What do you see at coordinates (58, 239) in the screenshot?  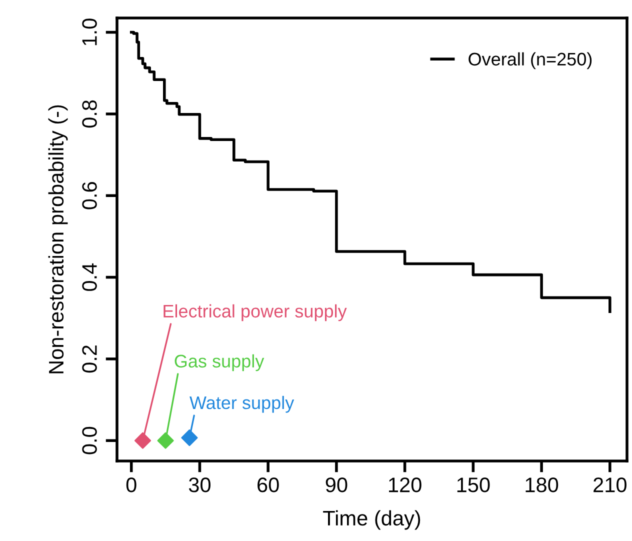 I see `y-axis-title: Non-restoration probability (-)` at bounding box center [58, 239].